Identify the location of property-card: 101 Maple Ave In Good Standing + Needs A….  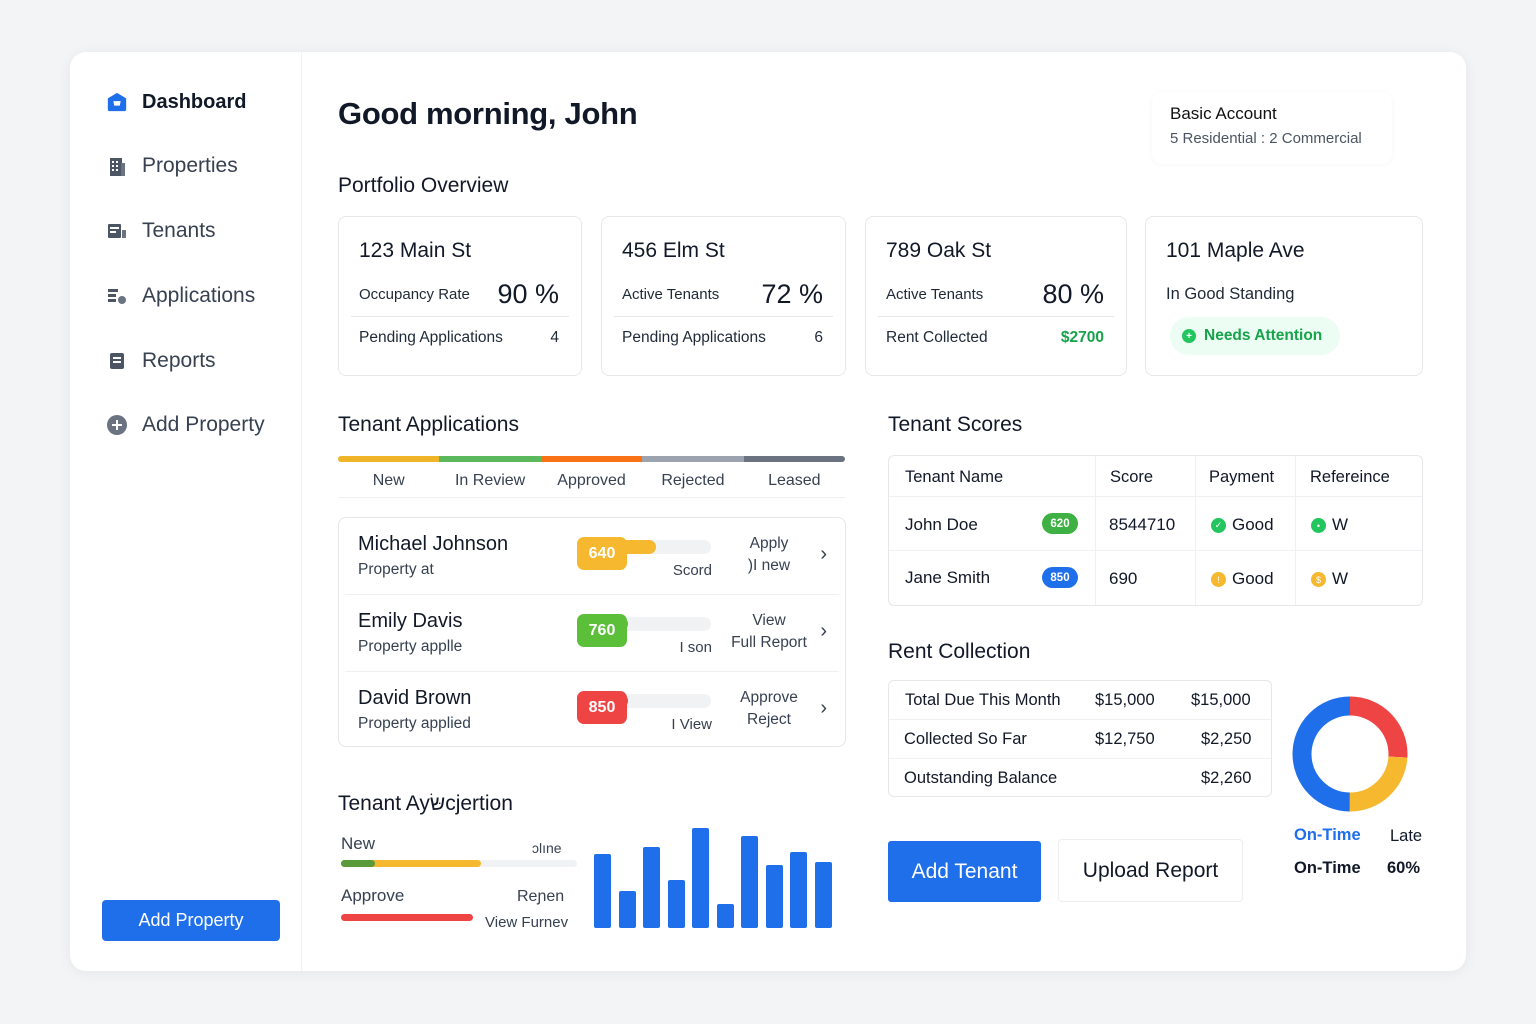
(1284, 296).